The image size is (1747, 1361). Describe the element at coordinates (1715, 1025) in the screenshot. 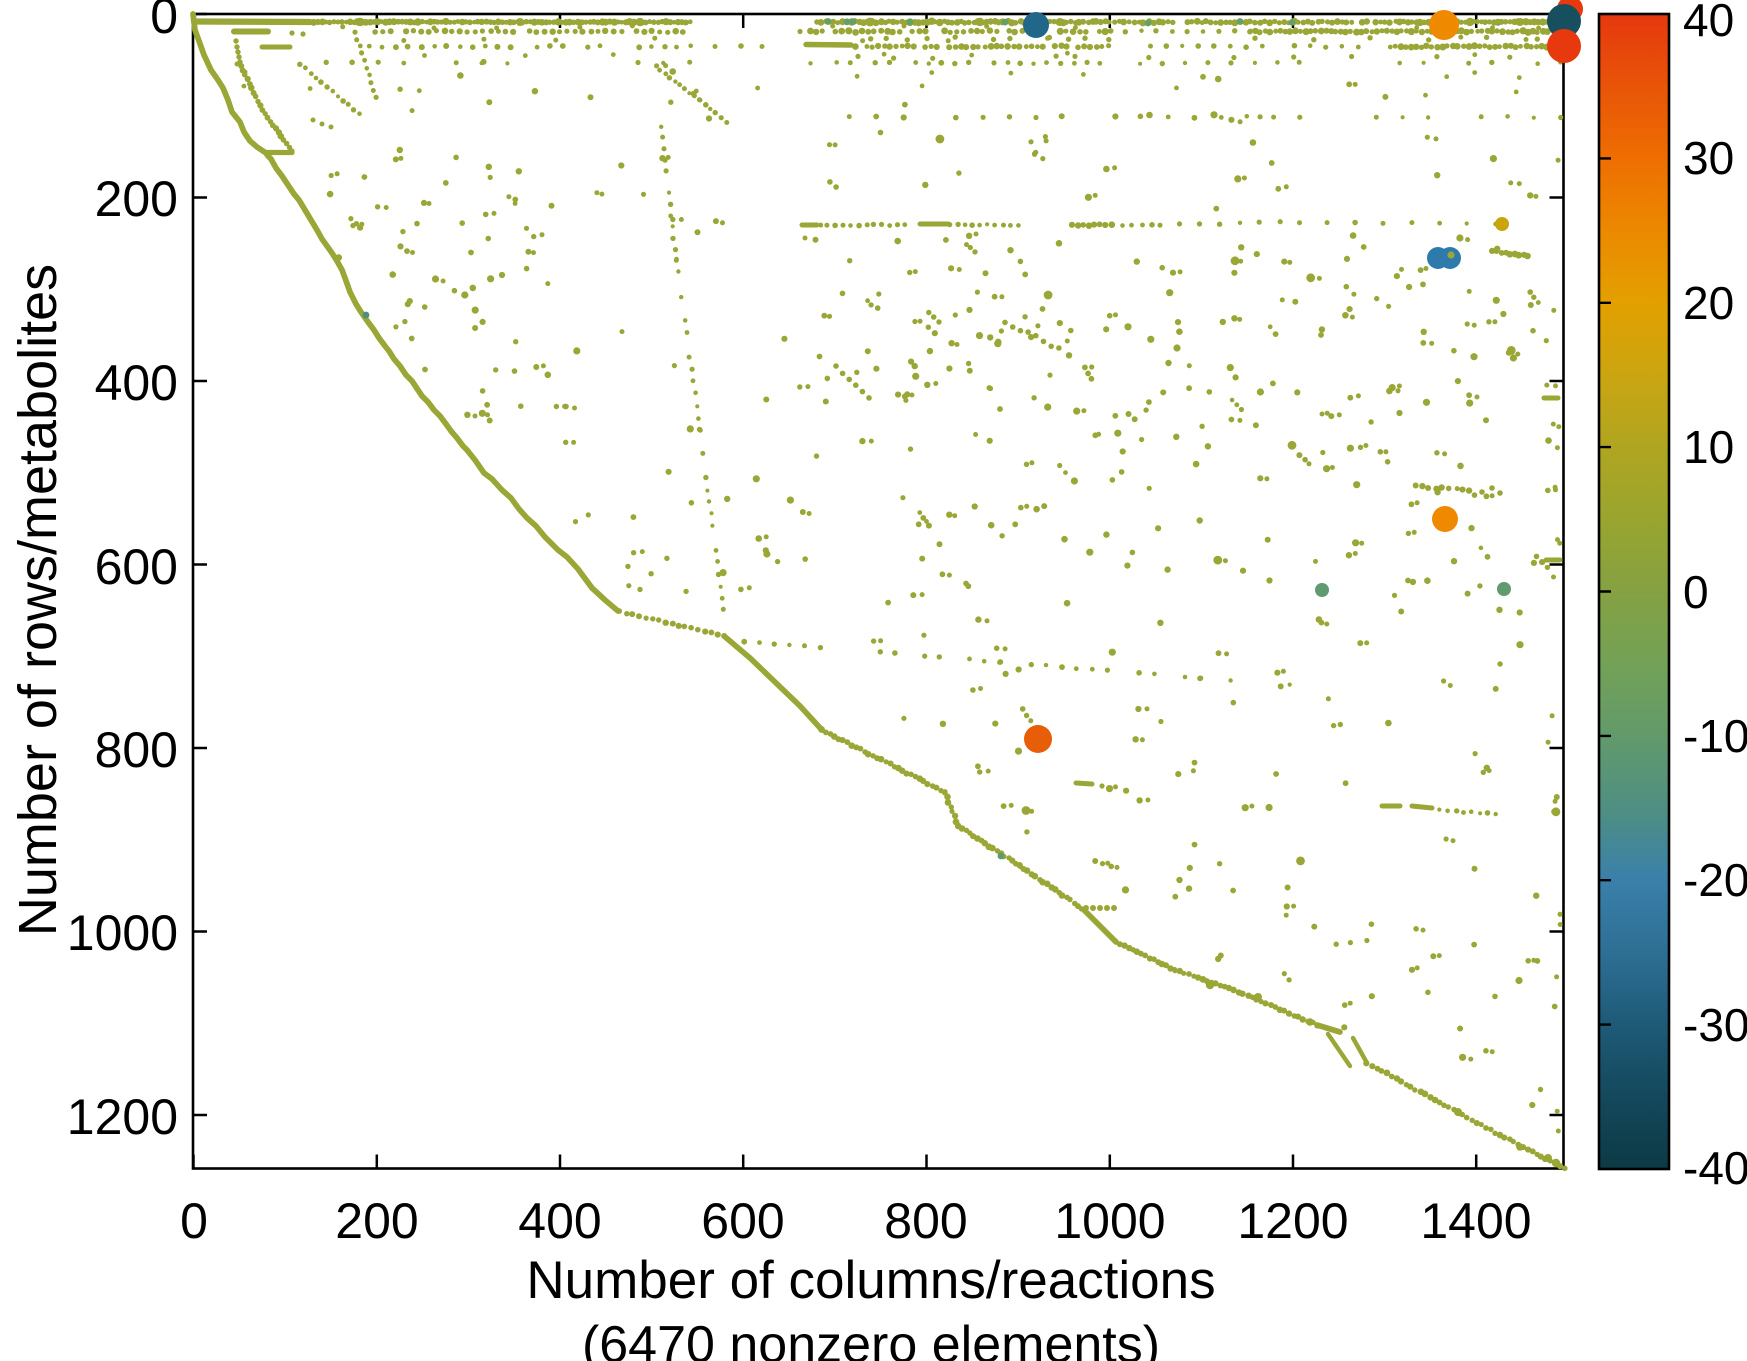

I see `svg-text: -30` at that location.